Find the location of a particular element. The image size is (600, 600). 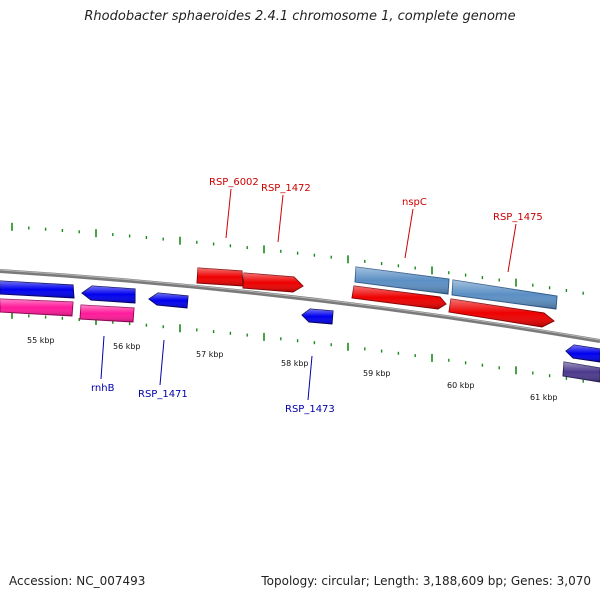

gene-nspc is located at coordinates (402, 280).